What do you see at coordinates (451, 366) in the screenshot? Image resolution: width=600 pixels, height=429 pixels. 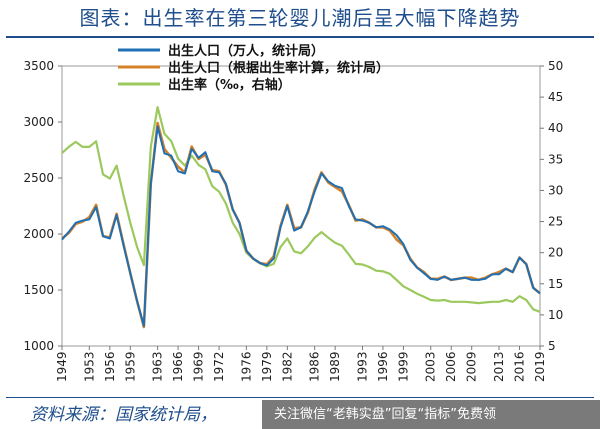 I see `x-axis-tick-label: 2006` at bounding box center [451, 366].